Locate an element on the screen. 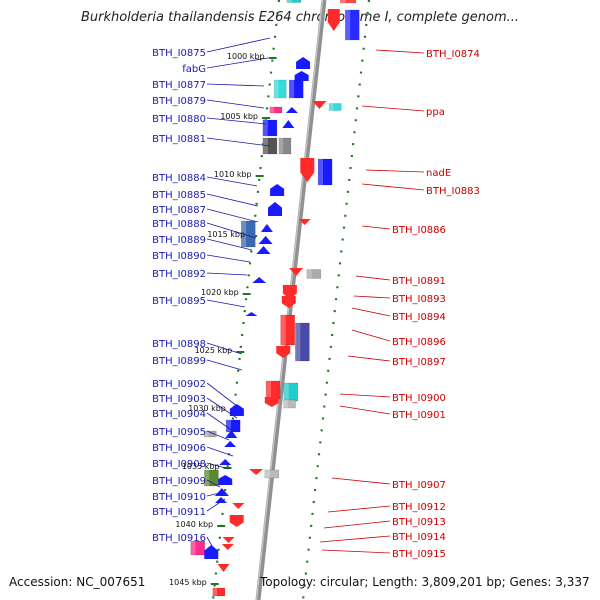  scale-label: 1000 kbp is located at coordinates (246, 56).